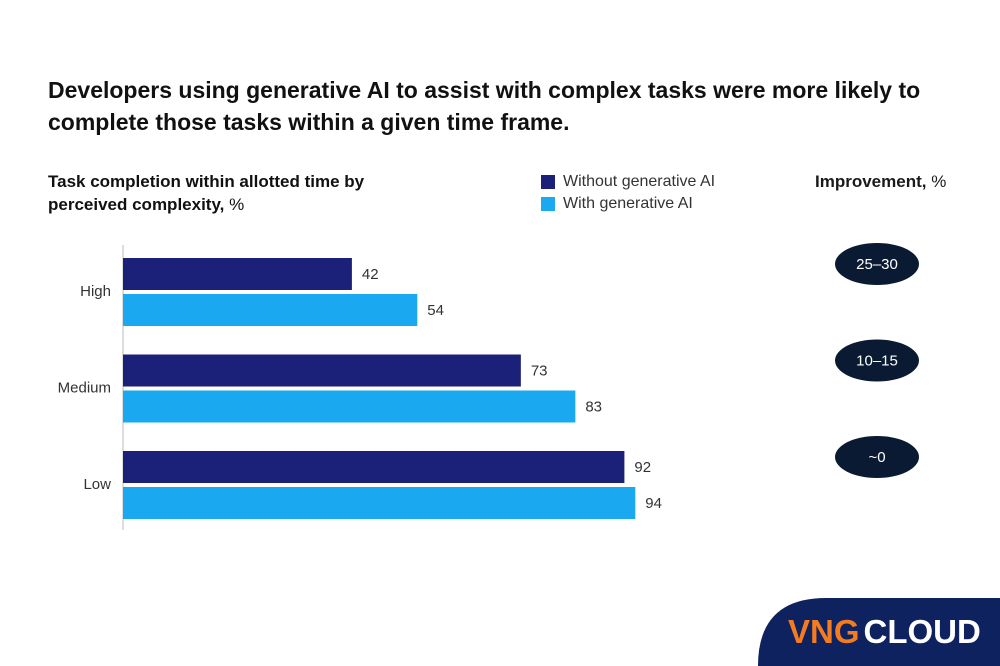 This screenshot has height=666, width=1000. I want to click on legend-label: Without generative AI, so click(639, 181).